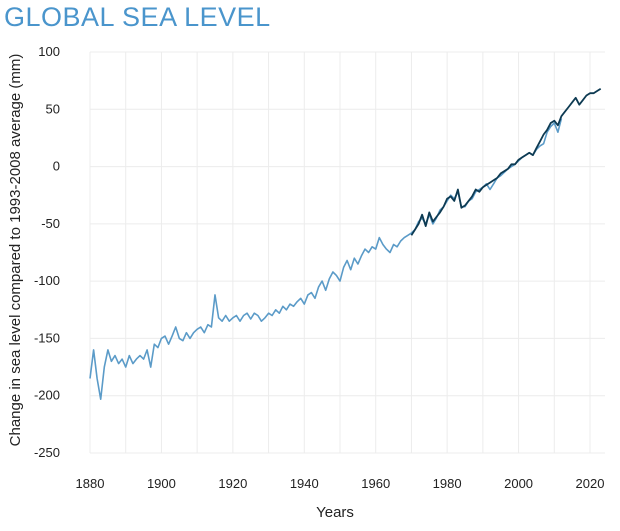 This screenshot has width=620, height=531. I want to click on y-tick-label: 0, so click(56, 166).